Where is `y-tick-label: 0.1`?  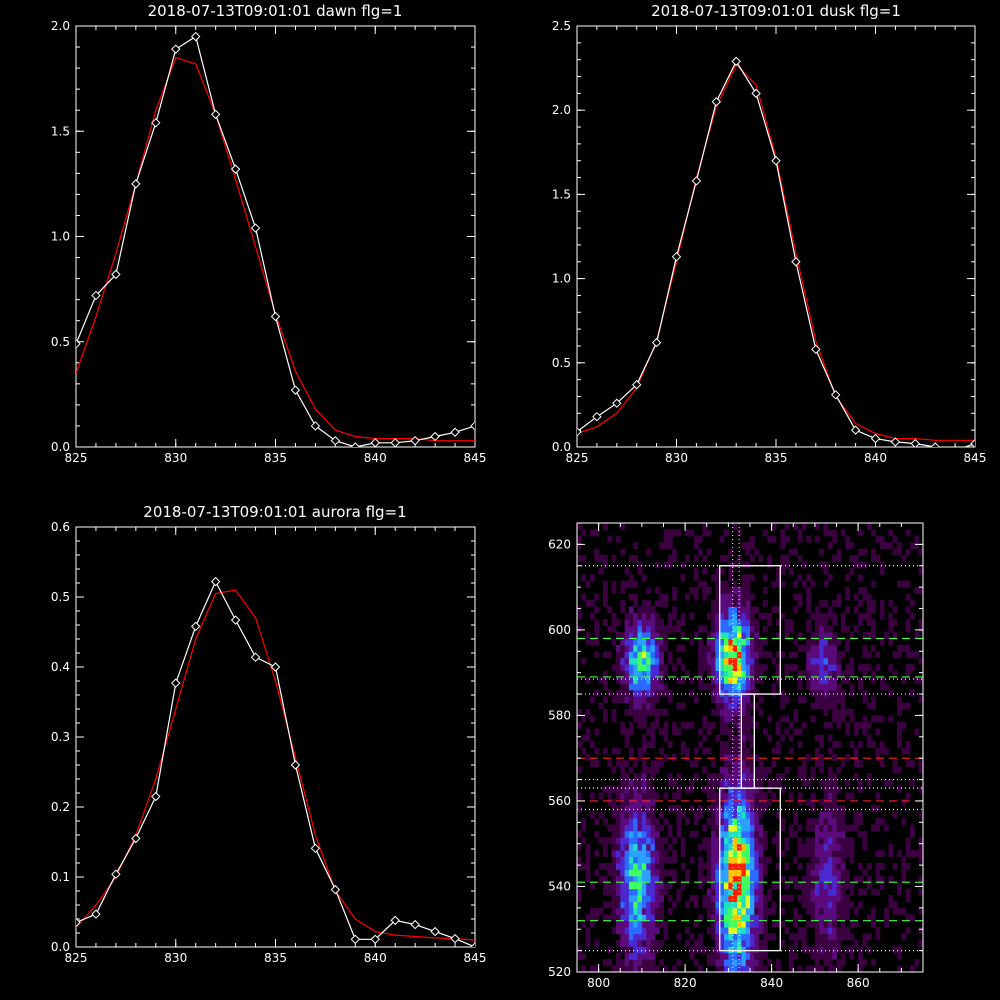 y-tick-label: 0.1 is located at coordinates (60, 877).